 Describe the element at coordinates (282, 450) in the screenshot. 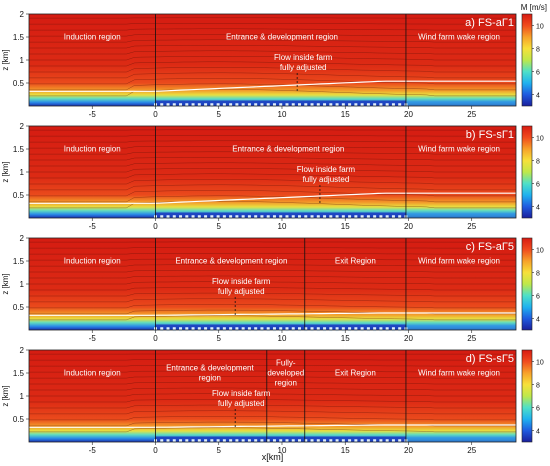

I see `x-tick-label: 10` at that location.